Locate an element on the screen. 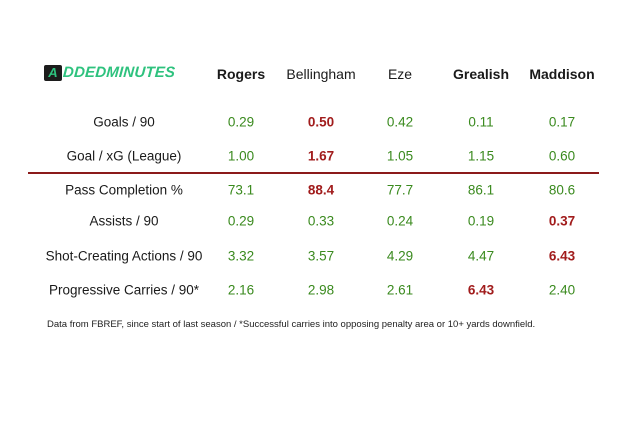 The image size is (640, 427). table-cell: 4.29 is located at coordinates (400, 256).